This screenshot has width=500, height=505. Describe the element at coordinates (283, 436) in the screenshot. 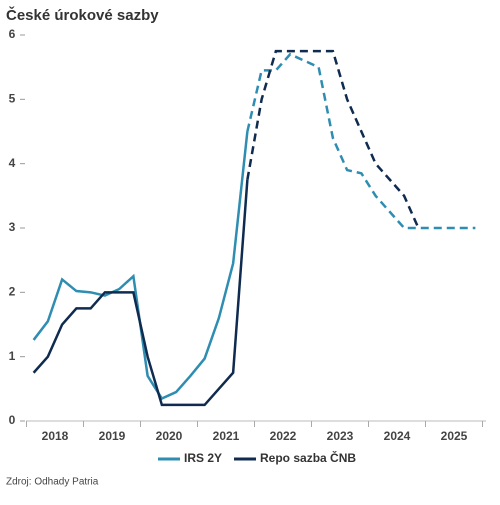

I see `x-tick-label: 2022` at that location.